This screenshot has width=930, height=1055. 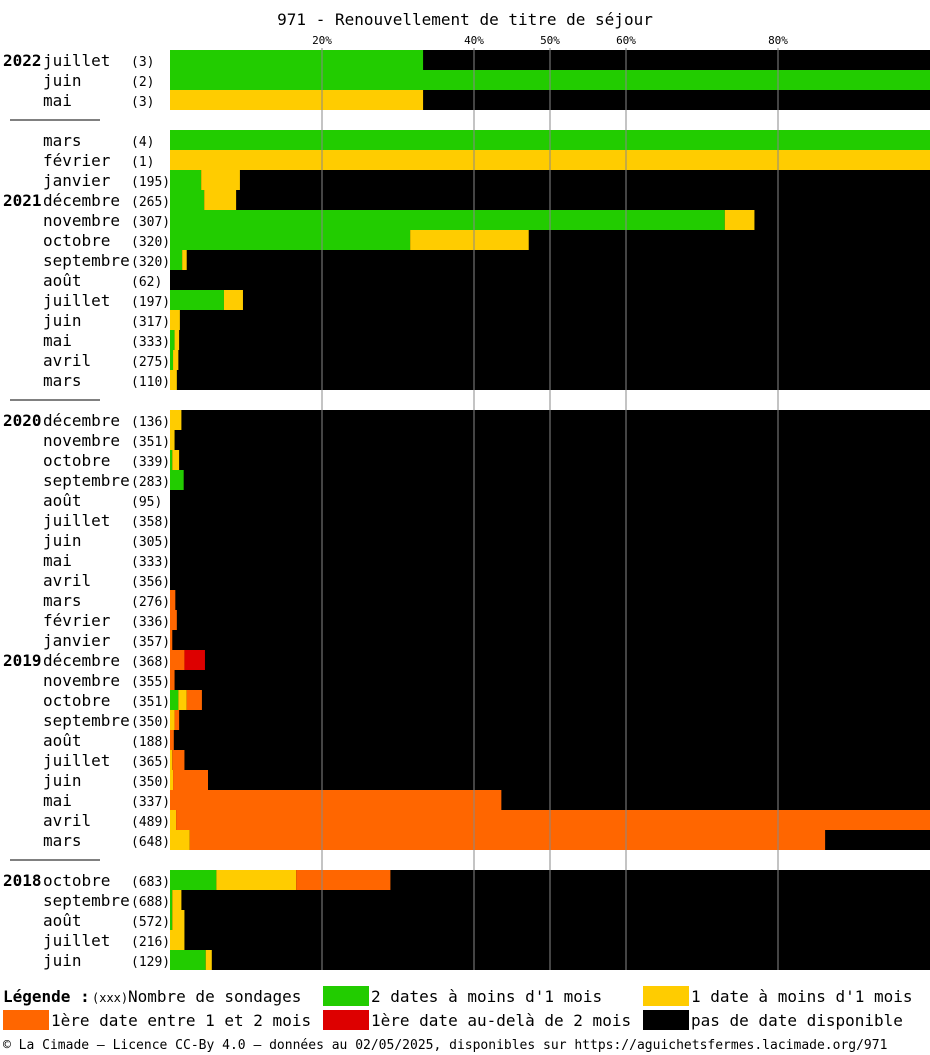 I want to click on chart-row: février (1), so click(x=486, y=160).